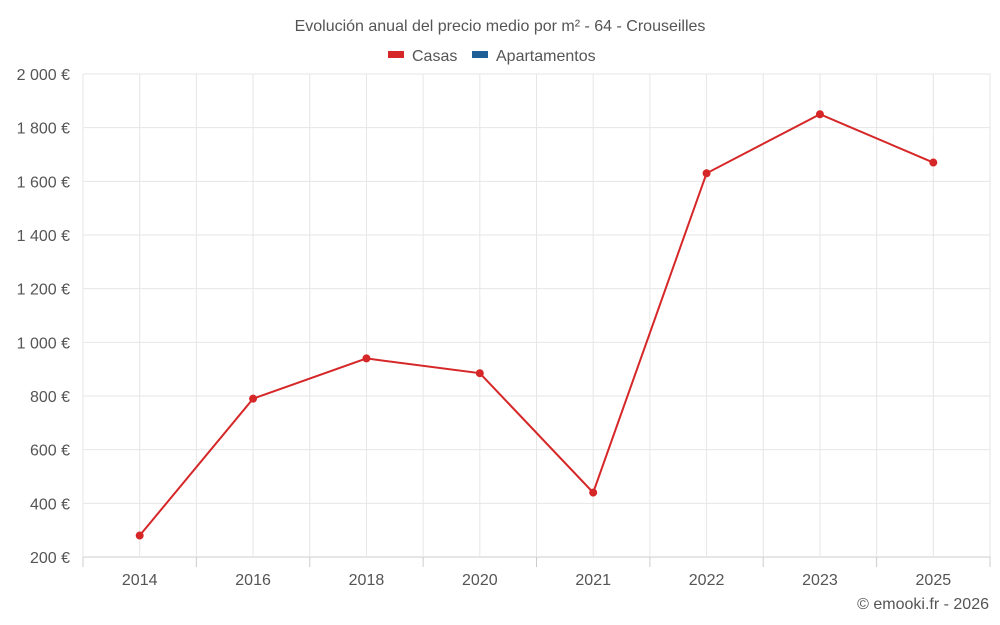 The width and height of the screenshot is (1000, 625). Describe the element at coordinates (923, 604) in the screenshot. I see `credit-text: © emooki.fr - 2026` at that location.